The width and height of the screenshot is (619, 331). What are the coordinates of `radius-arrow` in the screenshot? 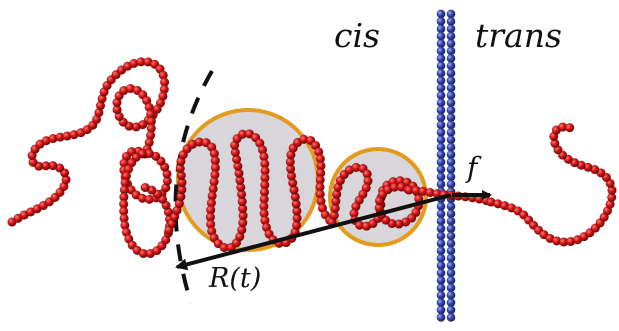 It's located at (313, 232).